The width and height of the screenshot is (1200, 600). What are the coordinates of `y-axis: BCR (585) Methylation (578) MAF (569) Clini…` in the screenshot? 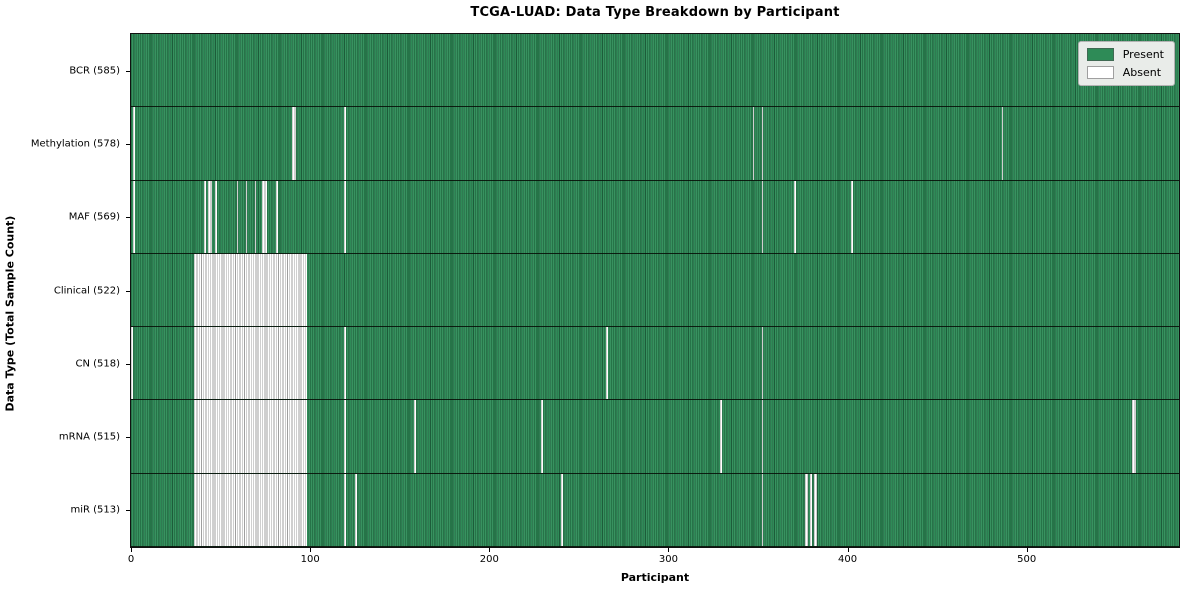 It's located at (65, 290).